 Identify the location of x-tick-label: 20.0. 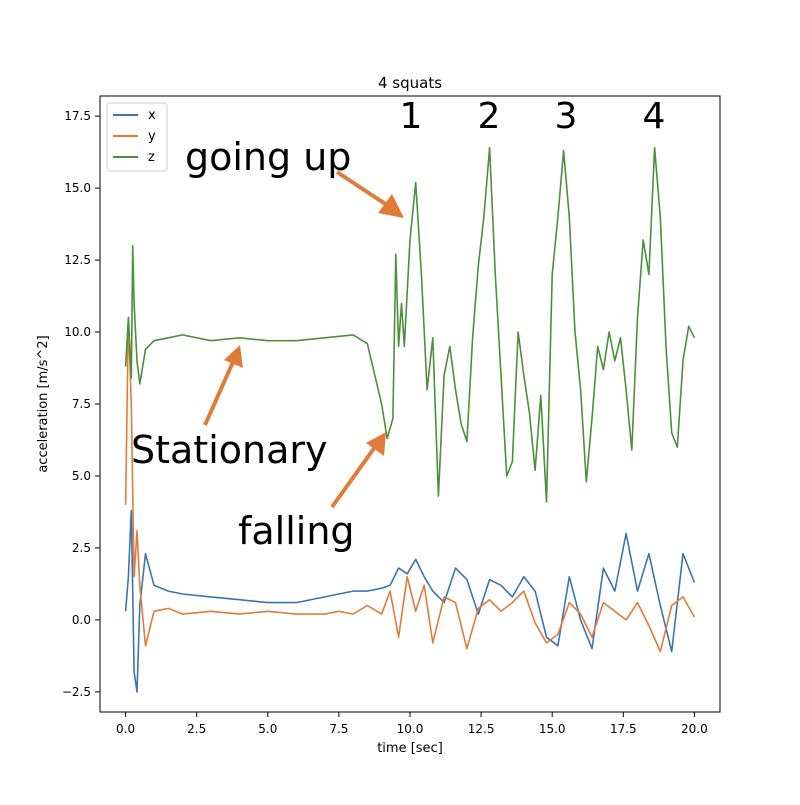
(694, 729).